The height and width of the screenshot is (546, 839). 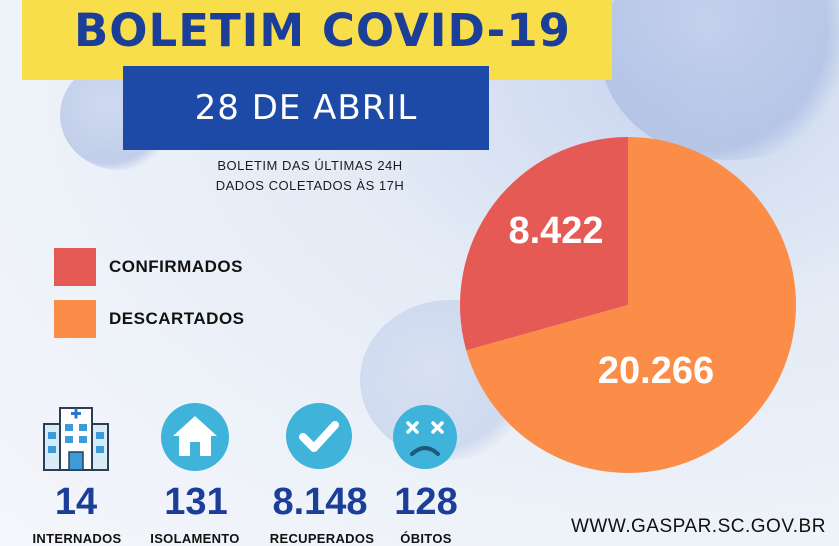 I want to click on stat-value-isolamento: 131, so click(x=196, y=502).